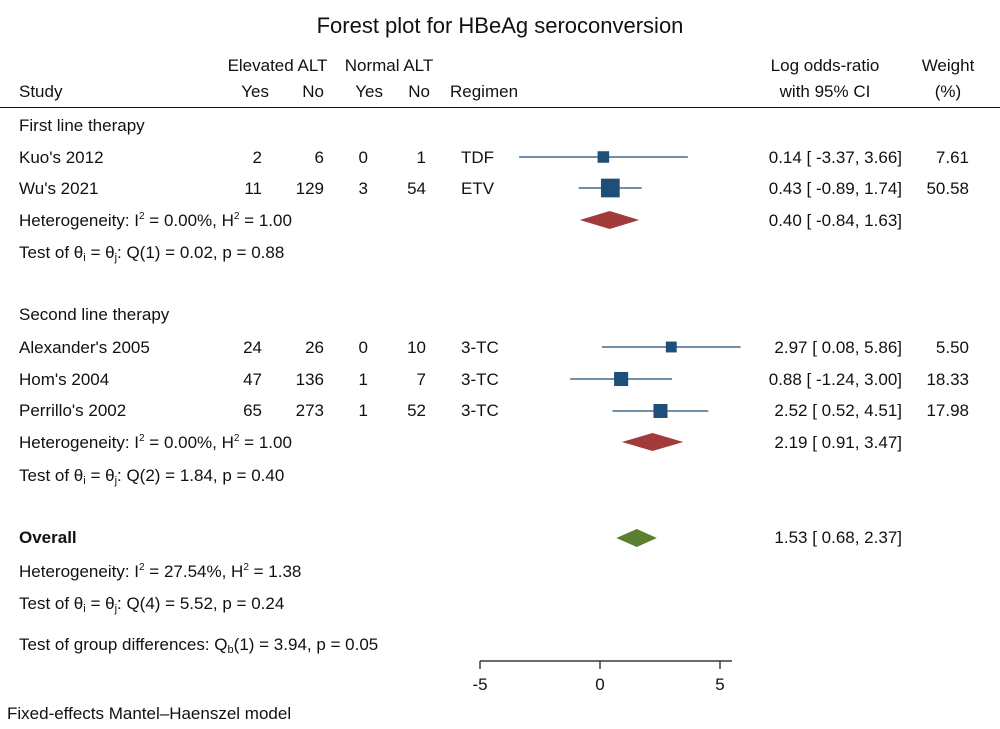 This screenshot has height=729, width=1000. Describe the element at coordinates (421, 157) in the screenshot. I see `cell-normal-no: 1` at that location.